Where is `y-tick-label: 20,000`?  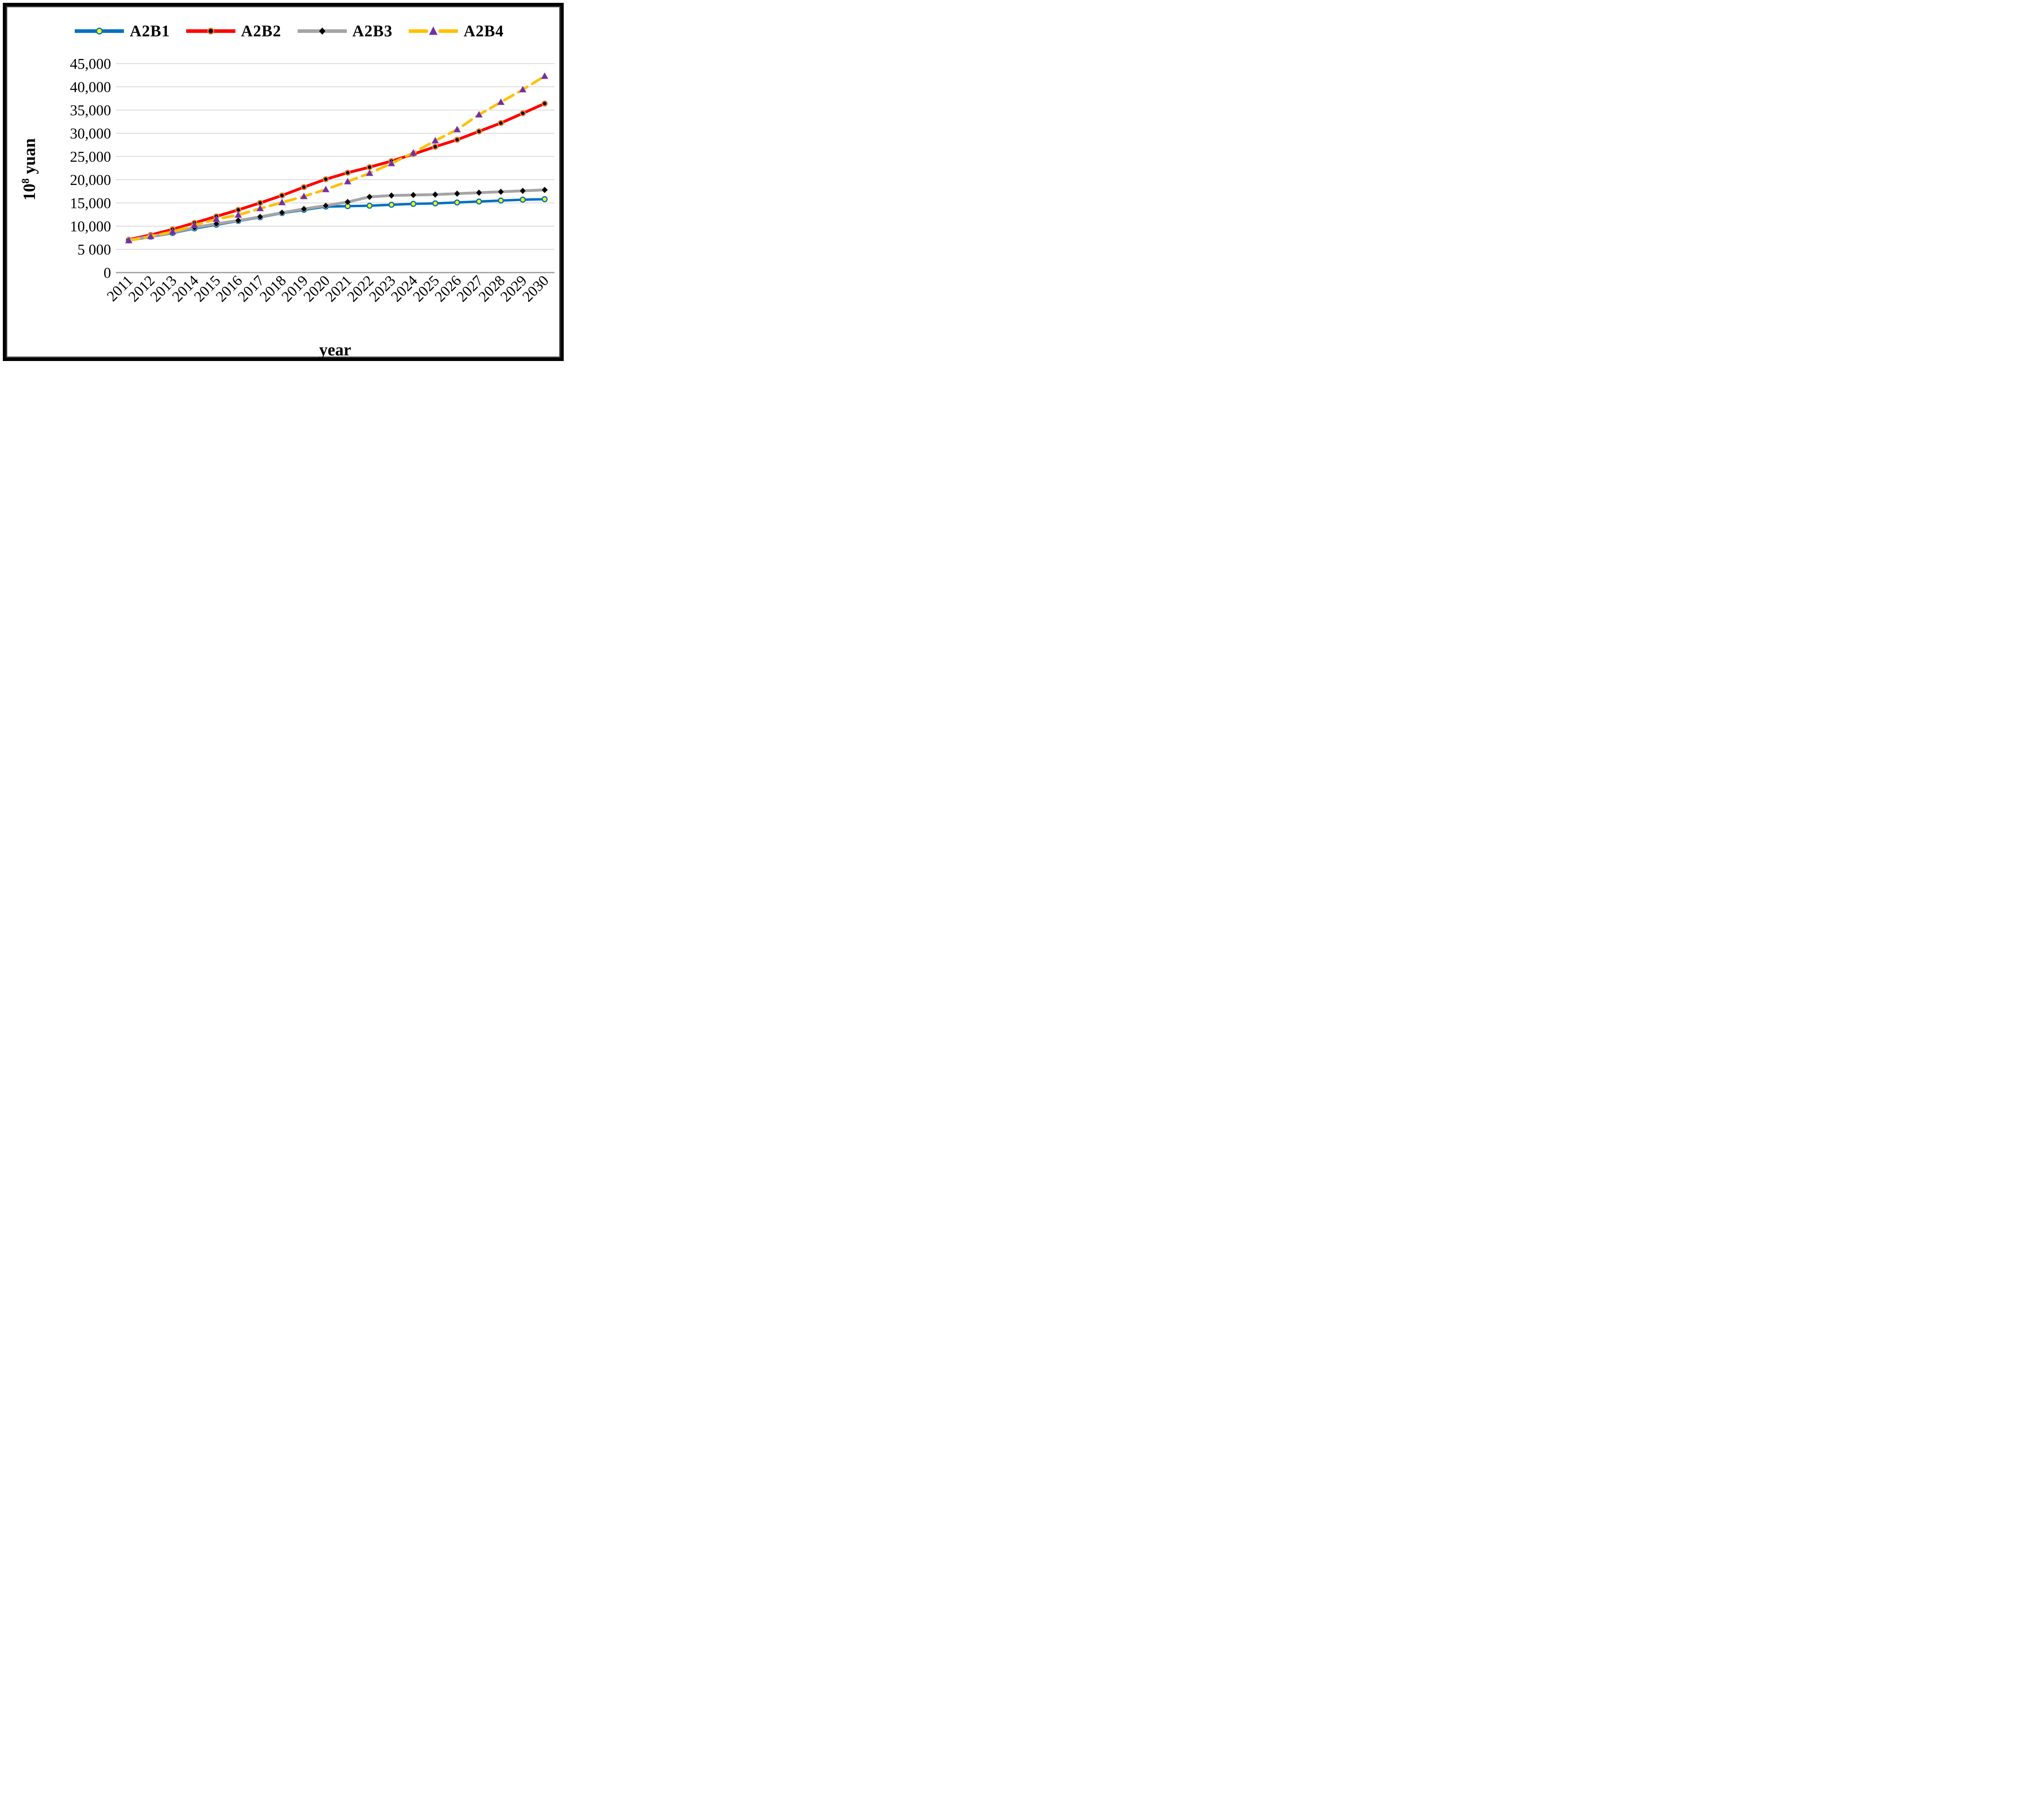 y-tick-label: 20,000 is located at coordinates (90, 180).